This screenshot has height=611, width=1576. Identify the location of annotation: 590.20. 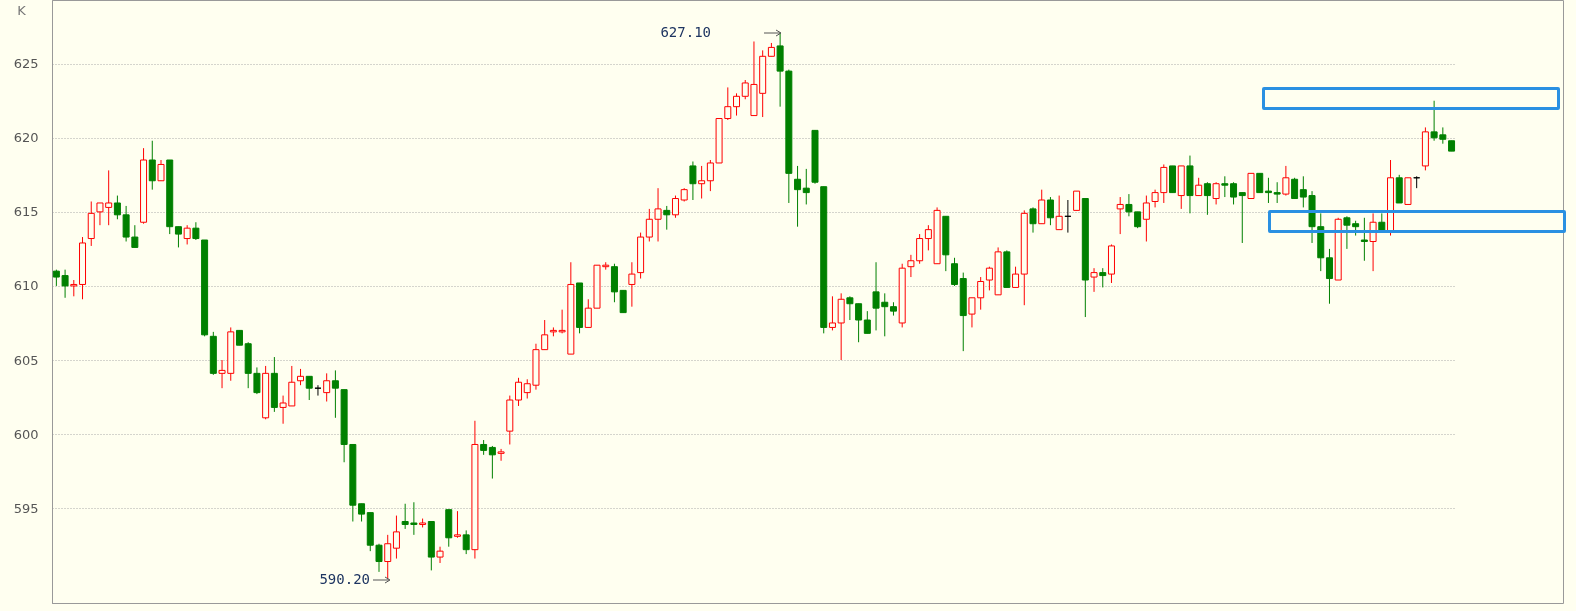
(344, 579).